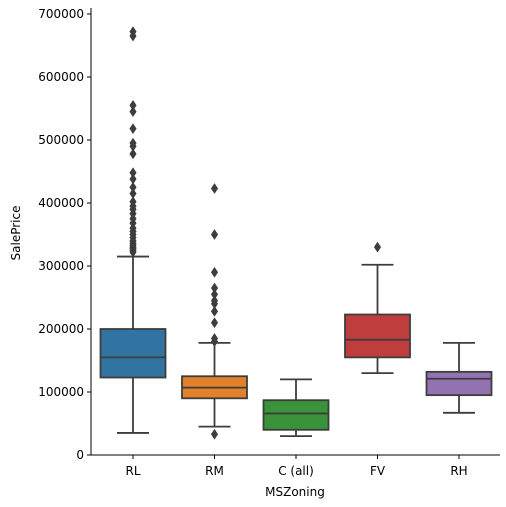  I want to click on y-tick-label: 200000, so click(61, 329).